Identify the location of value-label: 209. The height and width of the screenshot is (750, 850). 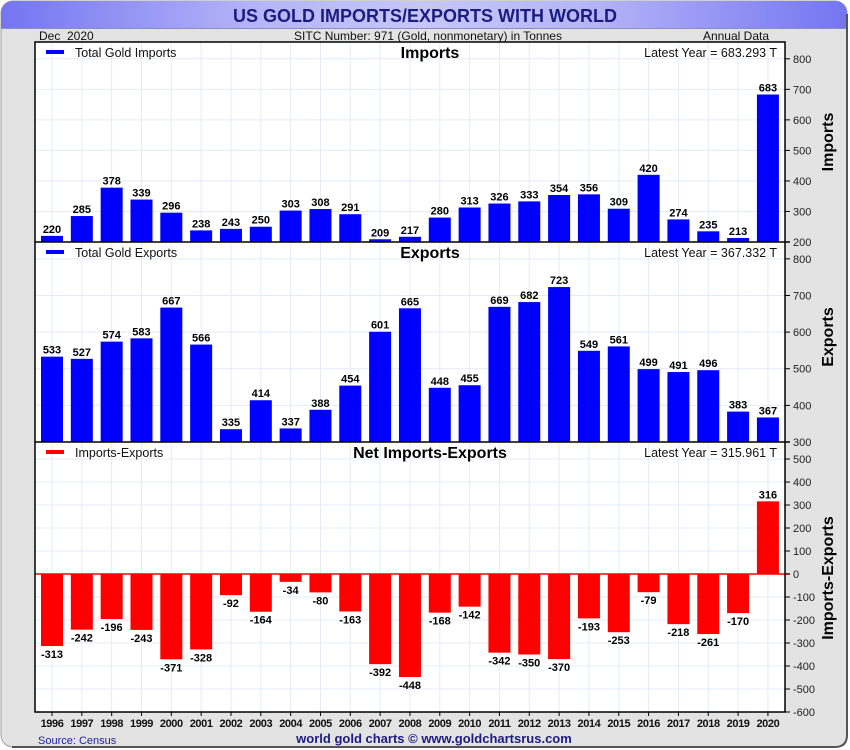
(380, 233).